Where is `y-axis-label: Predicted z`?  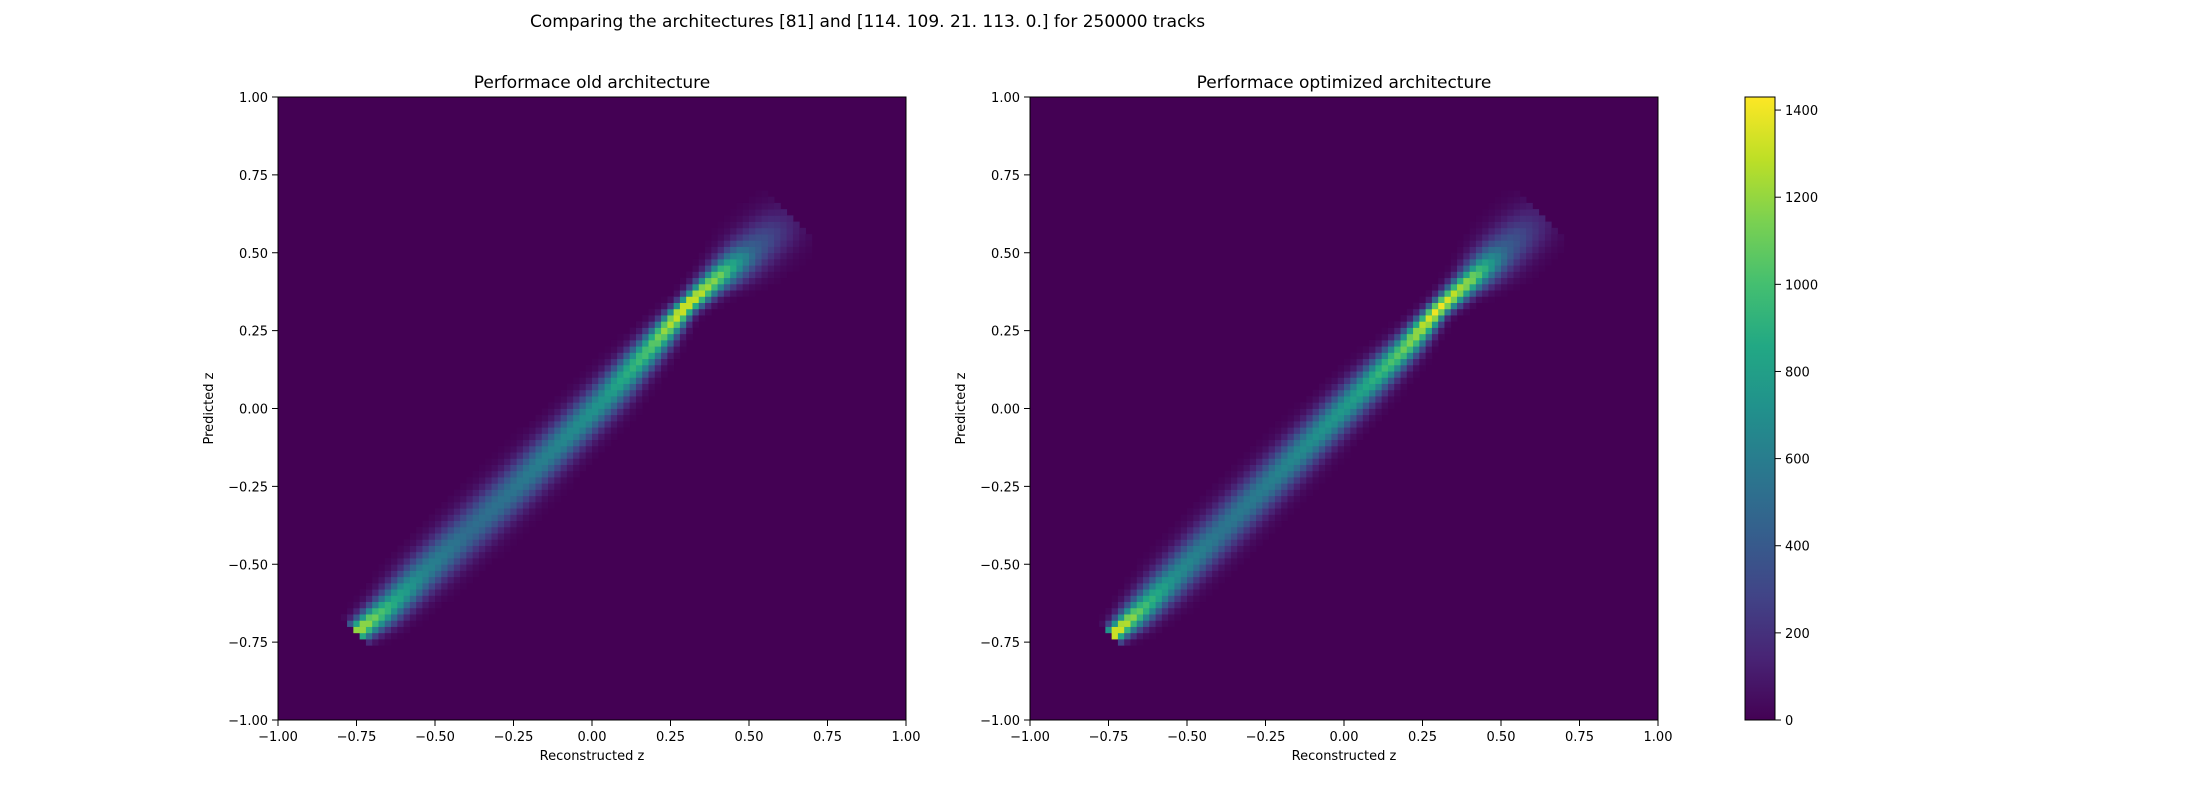
y-axis-label: Predicted z is located at coordinates (209, 408).